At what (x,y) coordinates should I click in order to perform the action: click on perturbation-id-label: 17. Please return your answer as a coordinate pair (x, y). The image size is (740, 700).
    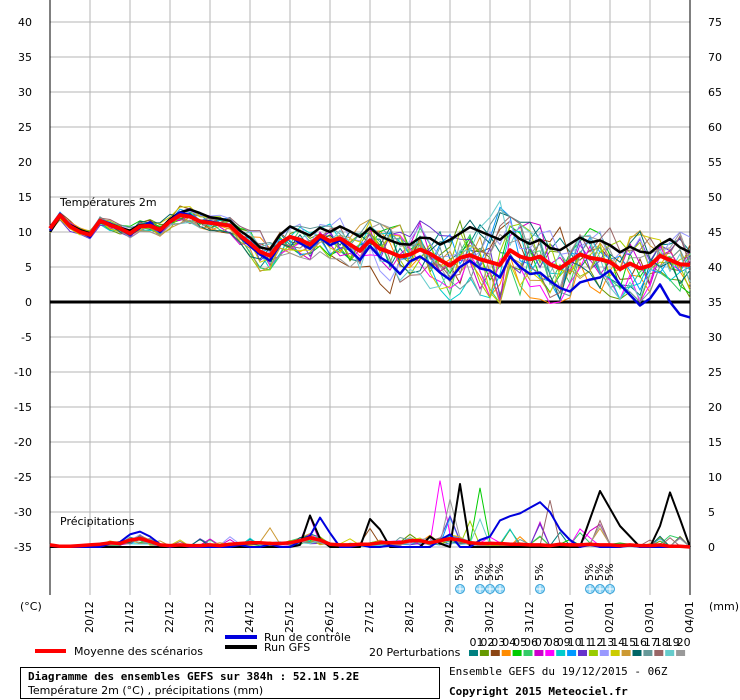
    Looking at the image, I should click on (651, 642).